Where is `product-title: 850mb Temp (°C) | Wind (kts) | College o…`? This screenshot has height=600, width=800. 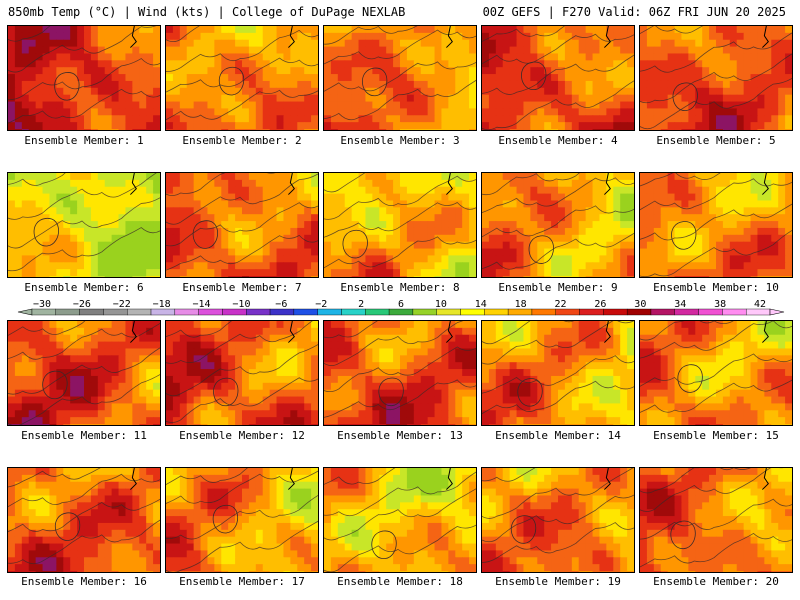
product-title: 850mb Temp (°C) | Wind (kts) | College o… is located at coordinates (207, 12).